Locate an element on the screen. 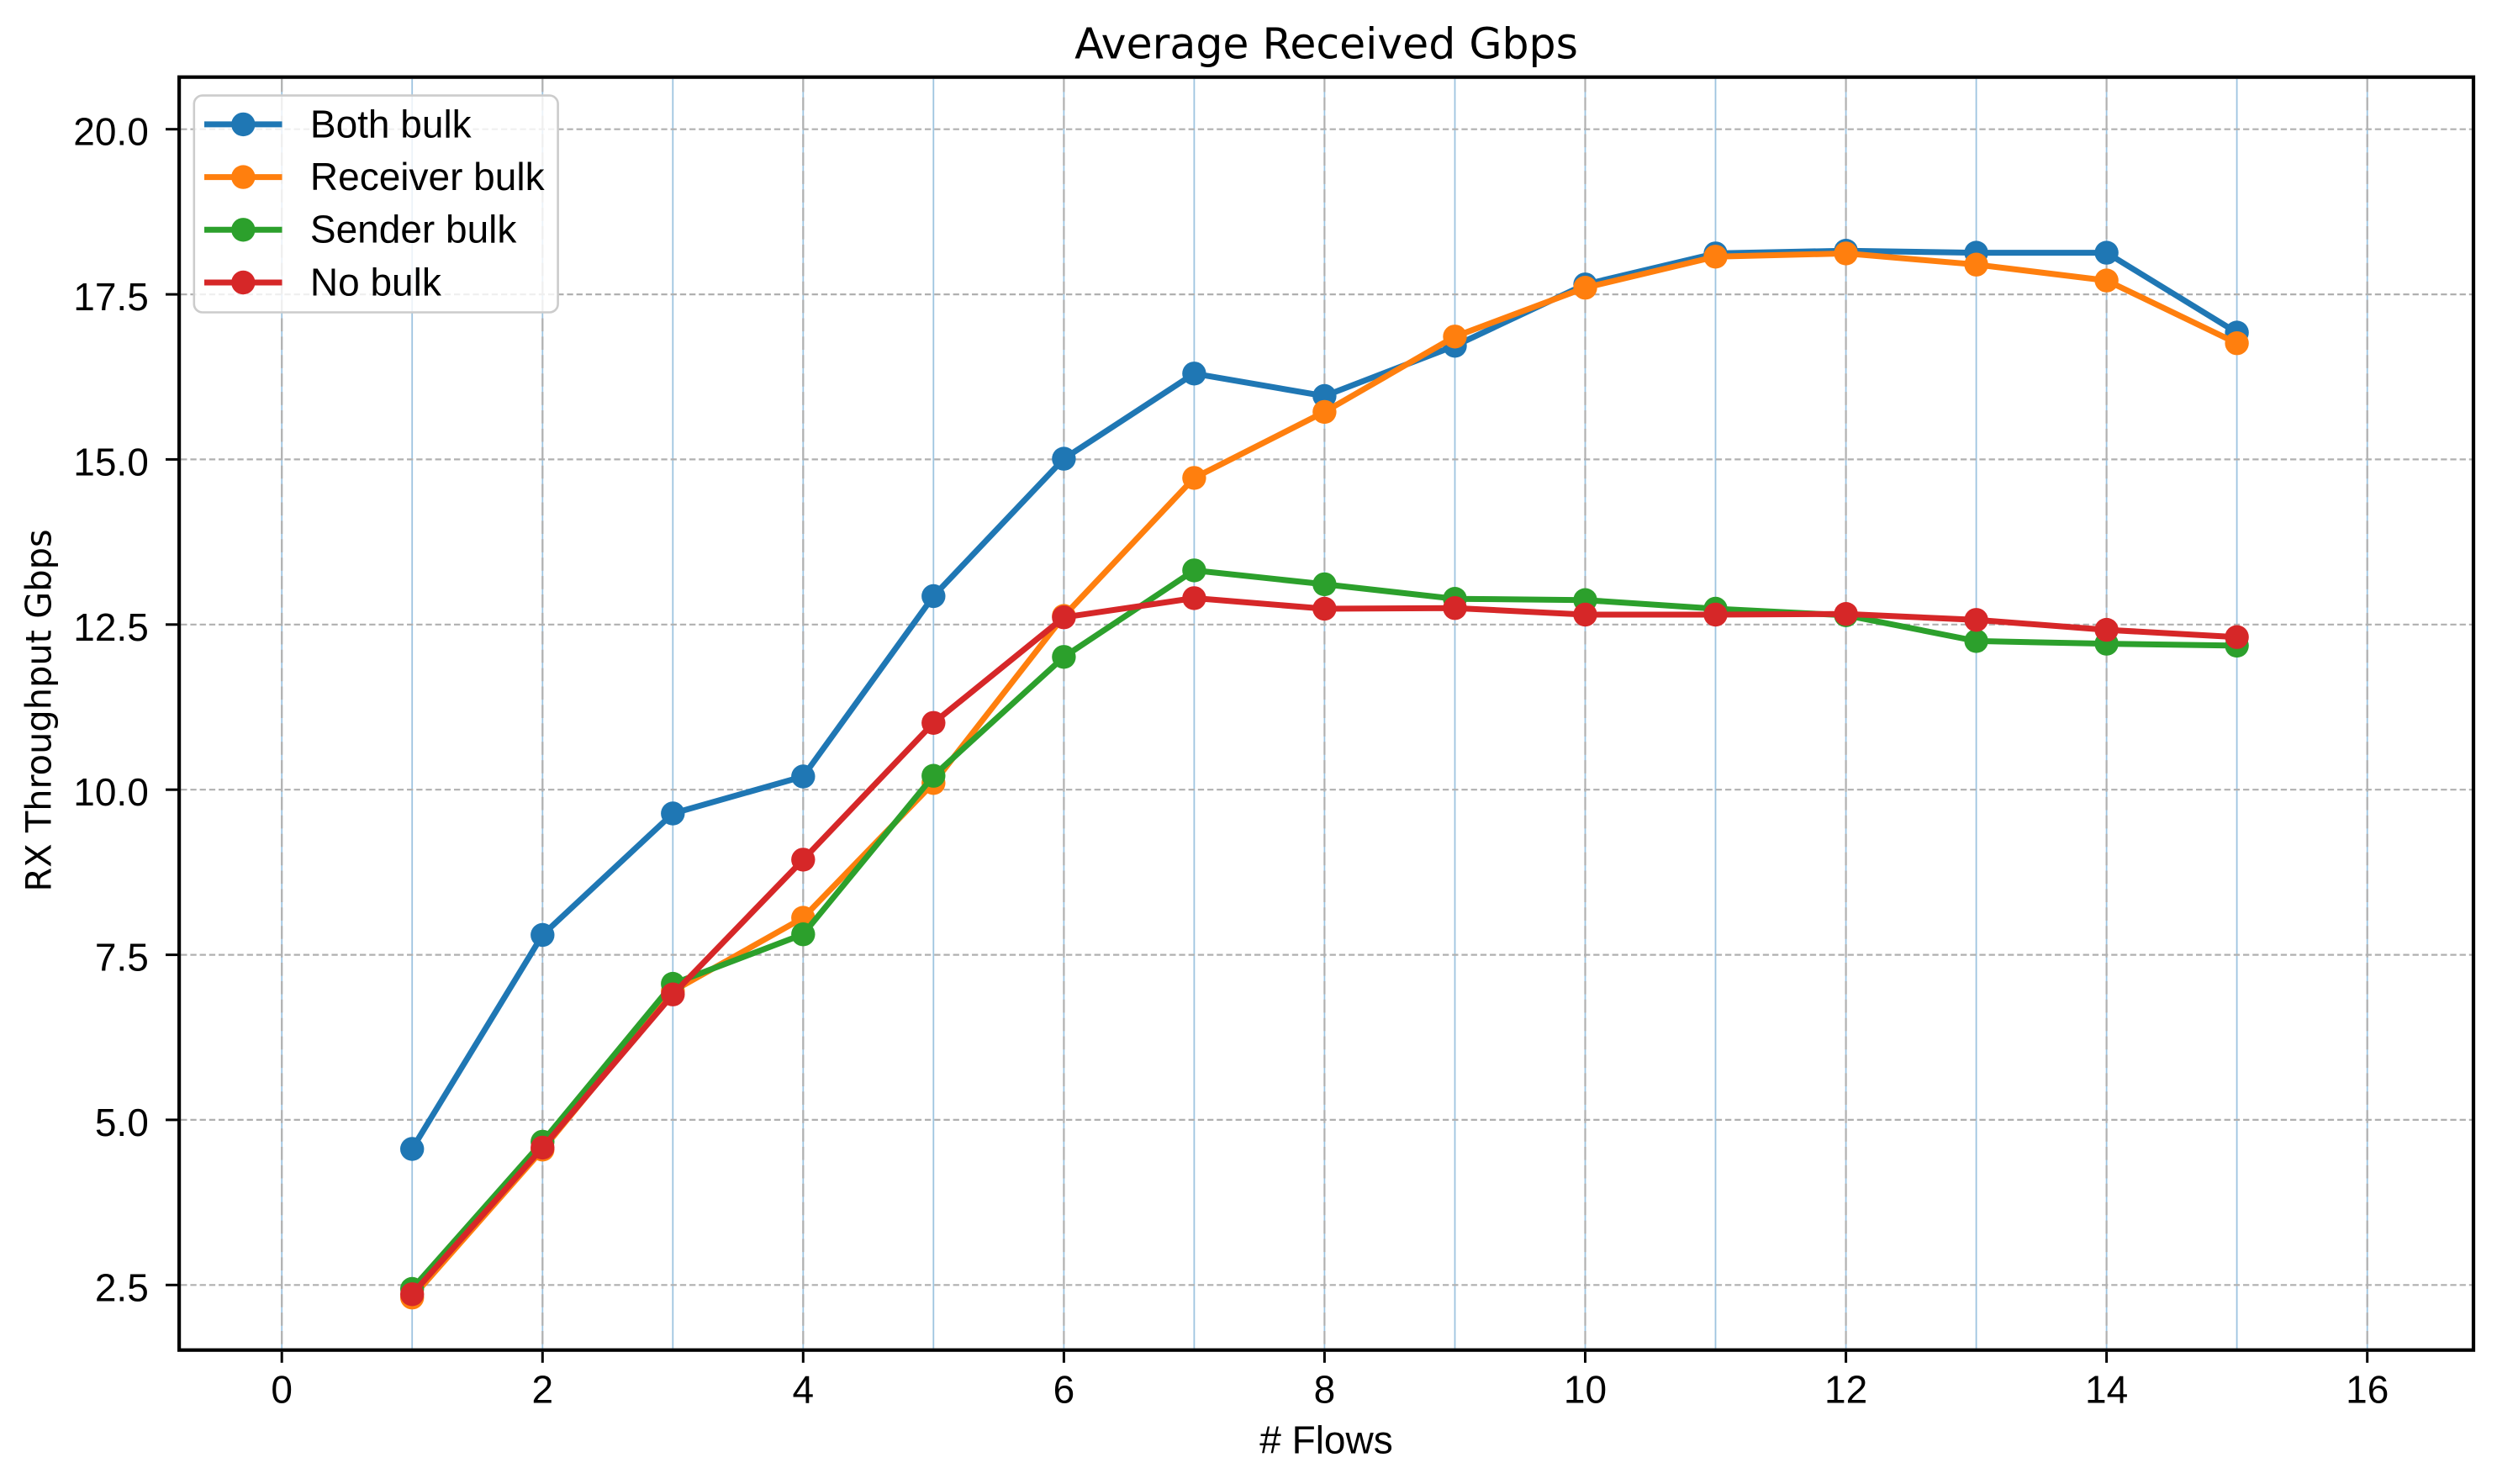 Image resolution: width=2497 pixels, height=1484 pixels. svg-text: 17.5 is located at coordinates (111, 297).